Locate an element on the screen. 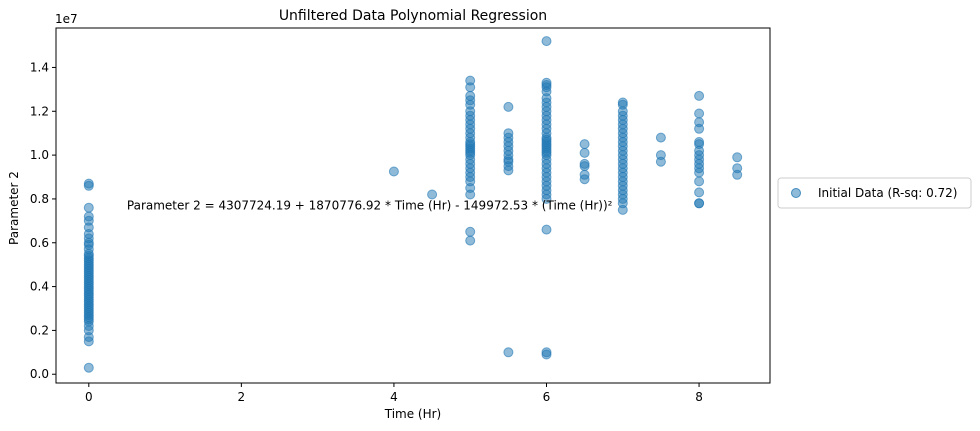 This screenshot has height=431, width=980. y-tick-label: 0.0 is located at coordinates (39, 374).